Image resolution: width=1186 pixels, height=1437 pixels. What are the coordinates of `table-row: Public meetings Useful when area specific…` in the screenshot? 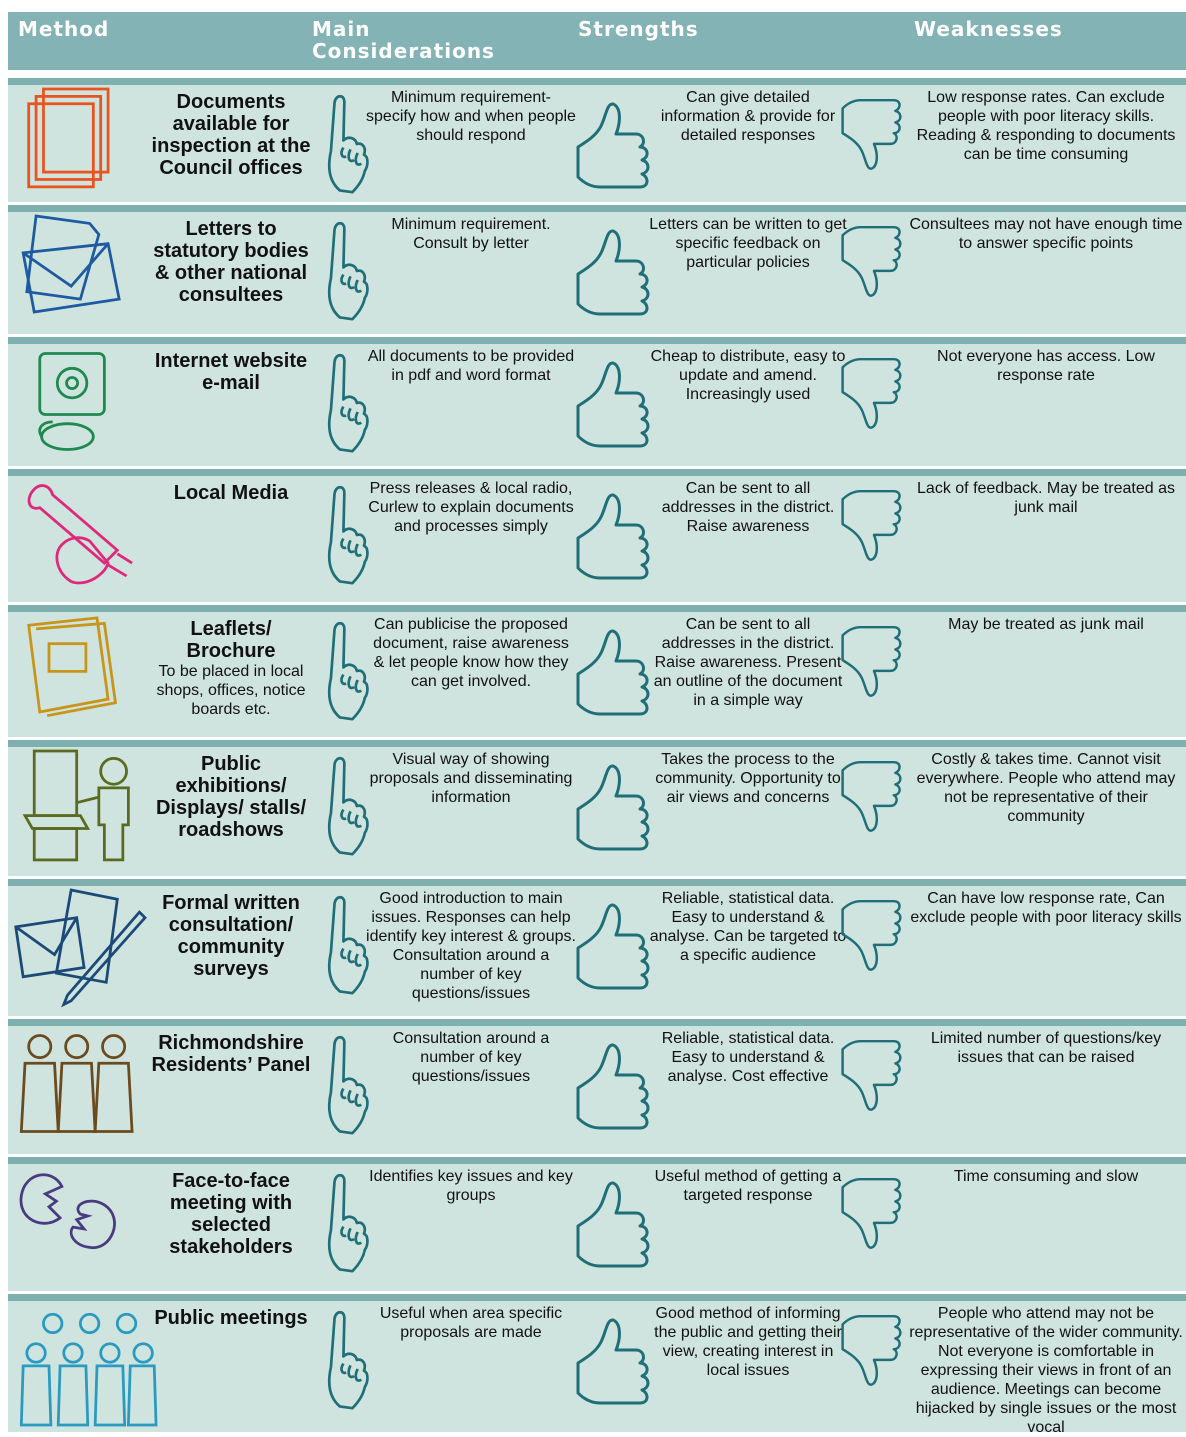 It's located at (597, 1365).